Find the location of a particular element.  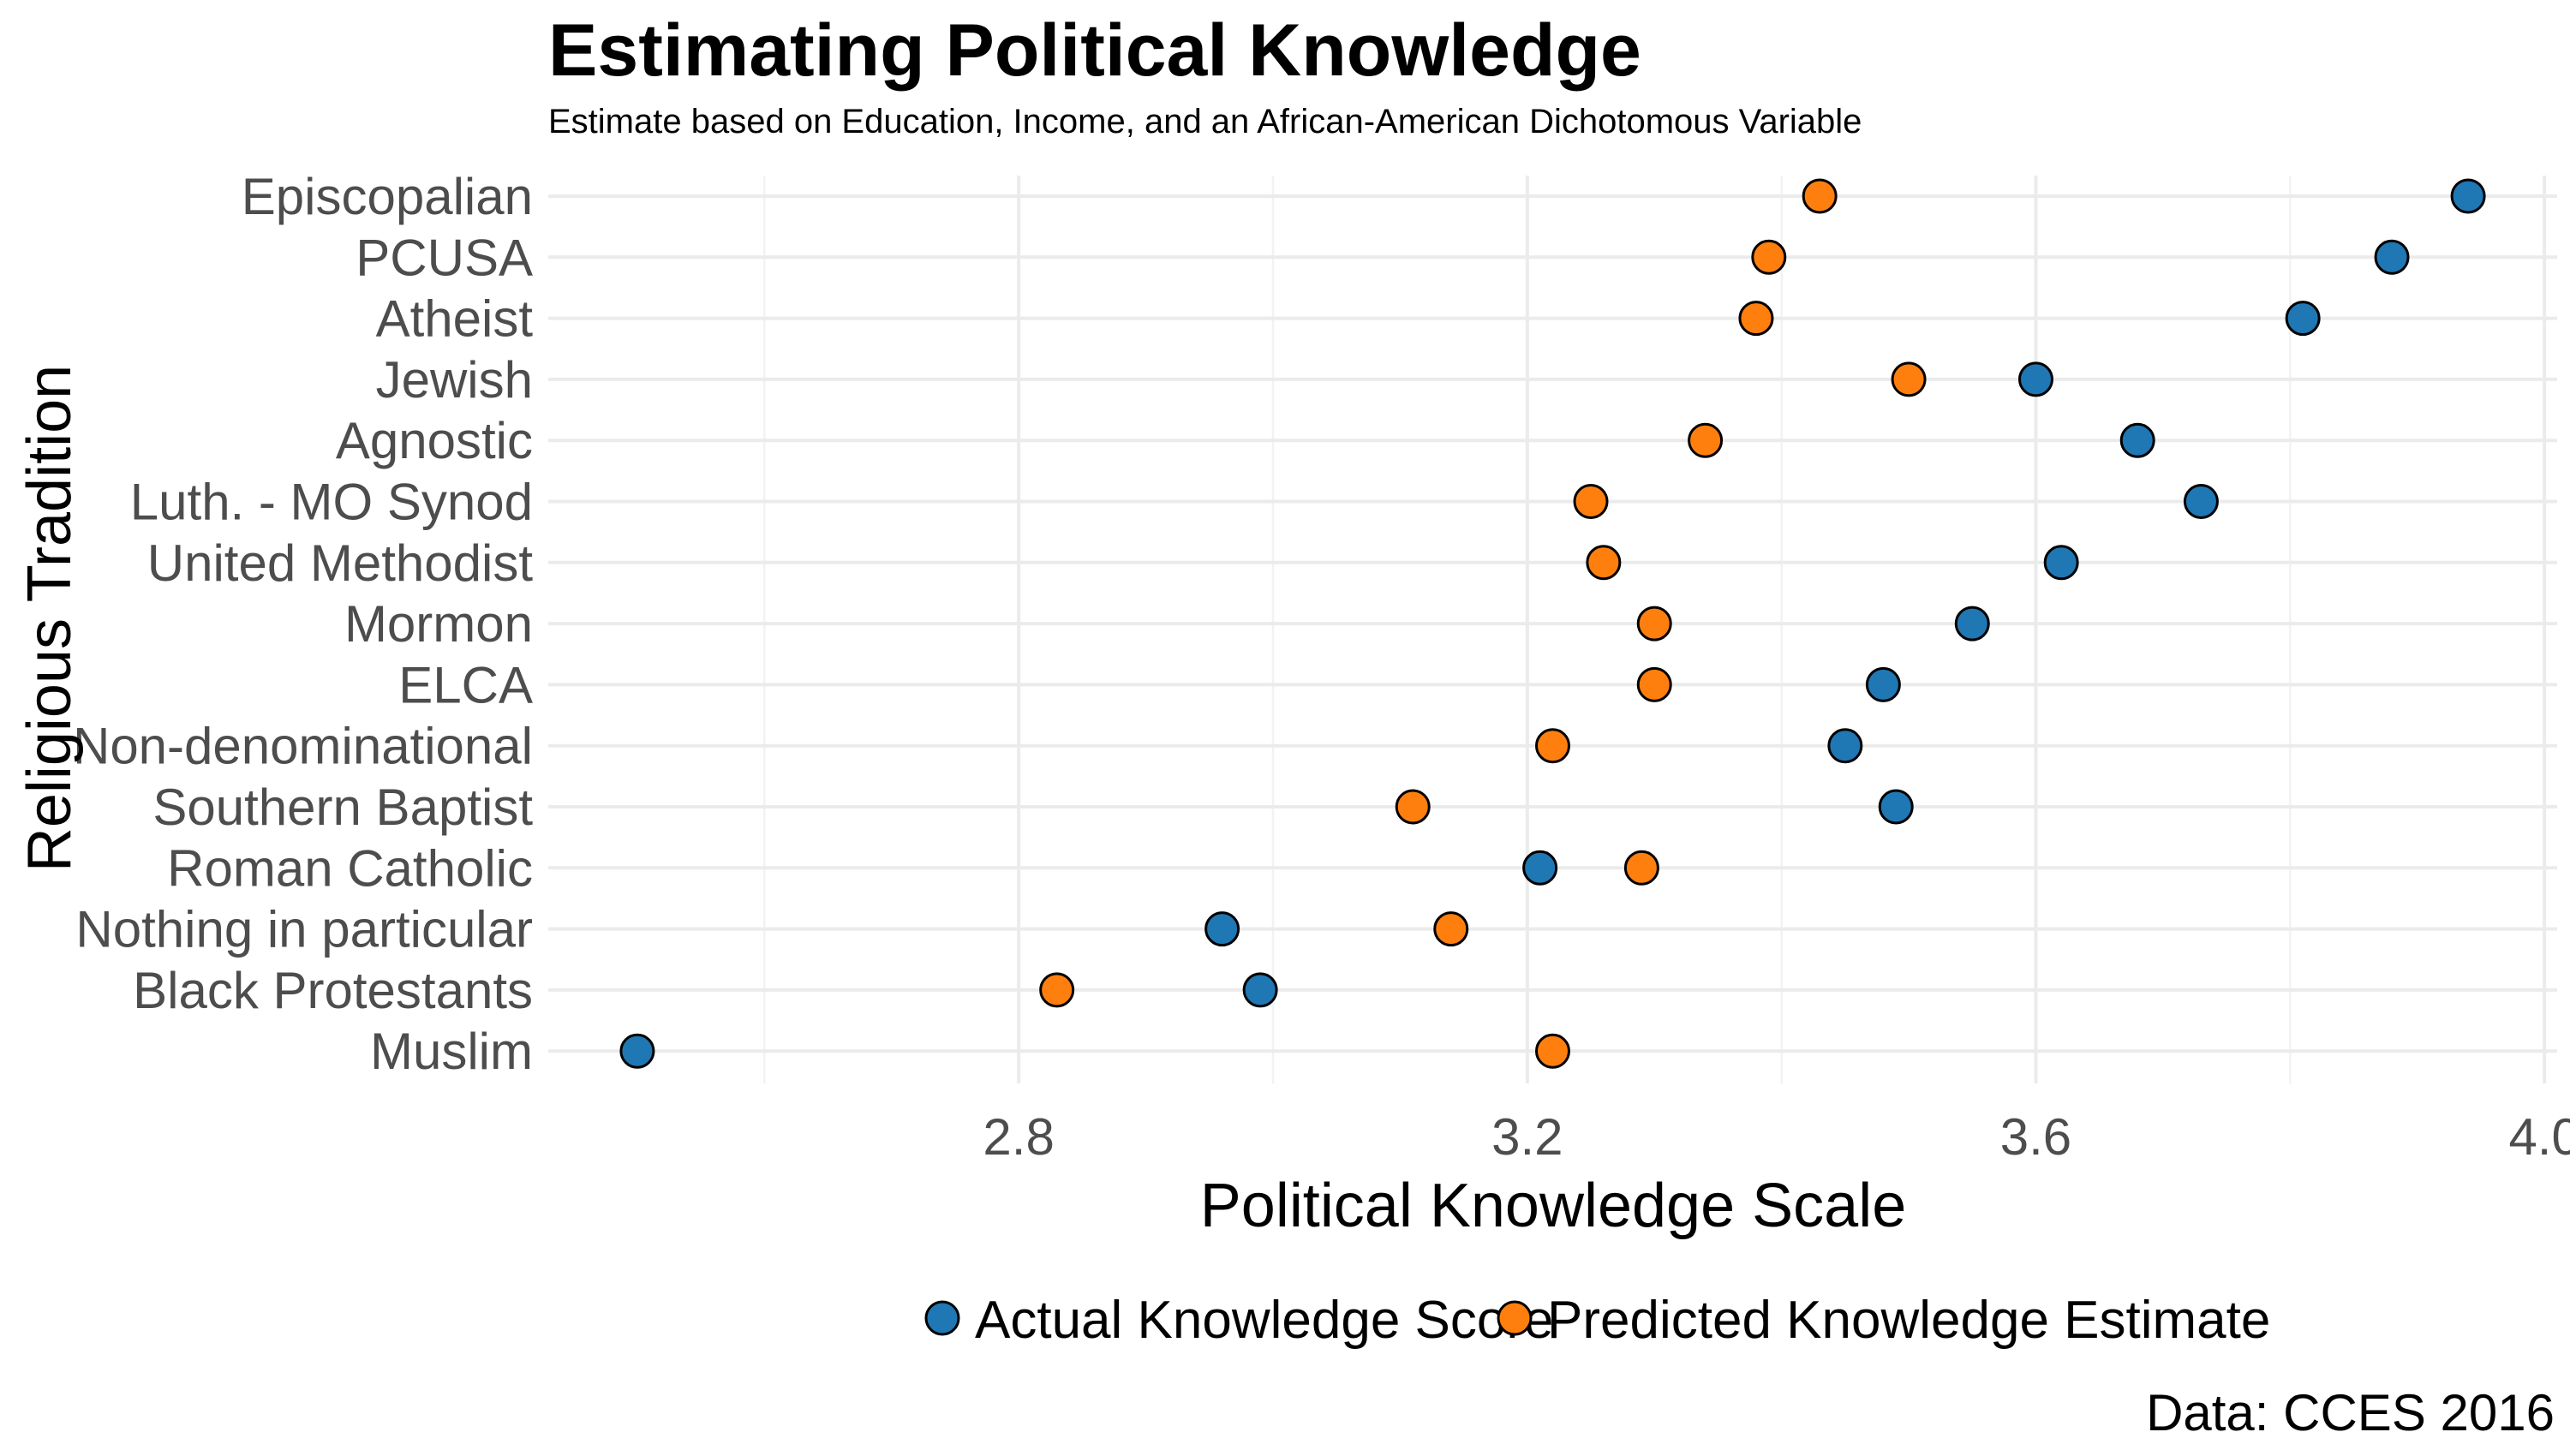

legend-label-actual: Actual Knowledge Score is located at coordinates (1264, 1320).